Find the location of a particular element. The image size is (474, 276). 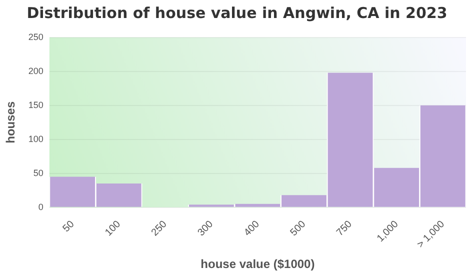

x-tick-label: 500 is located at coordinates (298, 228).